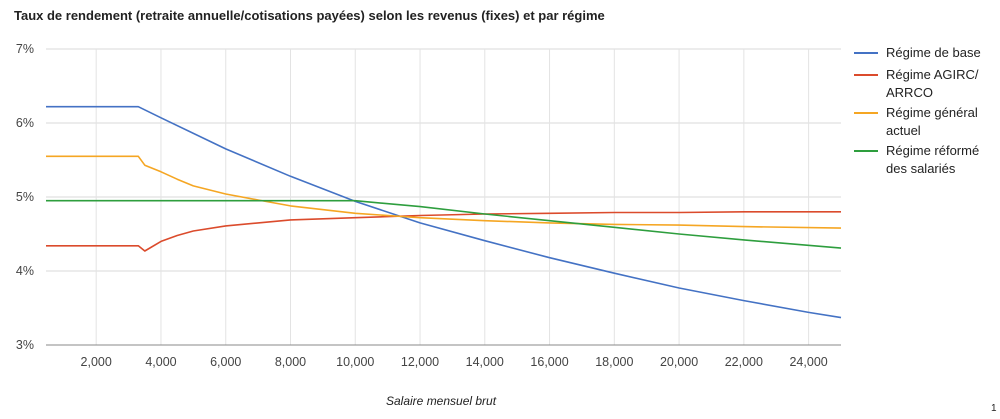  What do you see at coordinates (355, 362) in the screenshot?
I see `x-tick-label: 10,000` at bounding box center [355, 362].